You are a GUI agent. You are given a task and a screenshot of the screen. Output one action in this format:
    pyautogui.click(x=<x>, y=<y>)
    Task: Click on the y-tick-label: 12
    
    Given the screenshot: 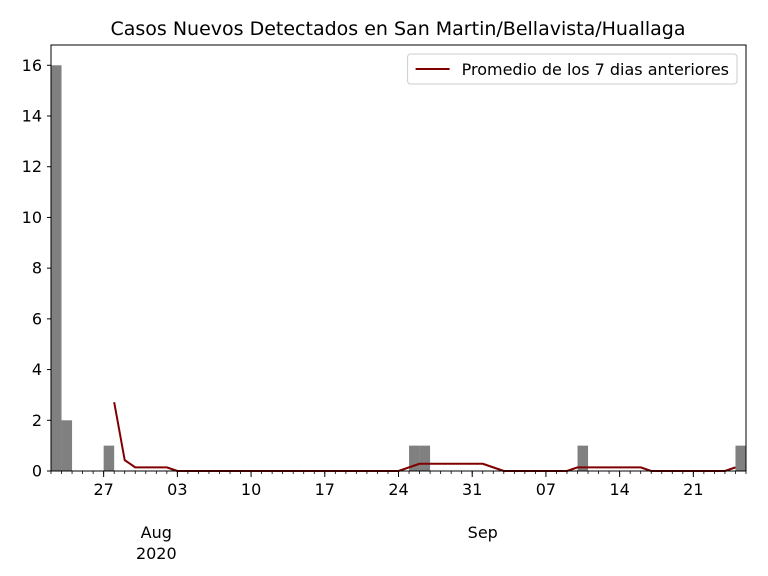 What is the action you would take?
    pyautogui.click(x=32, y=166)
    